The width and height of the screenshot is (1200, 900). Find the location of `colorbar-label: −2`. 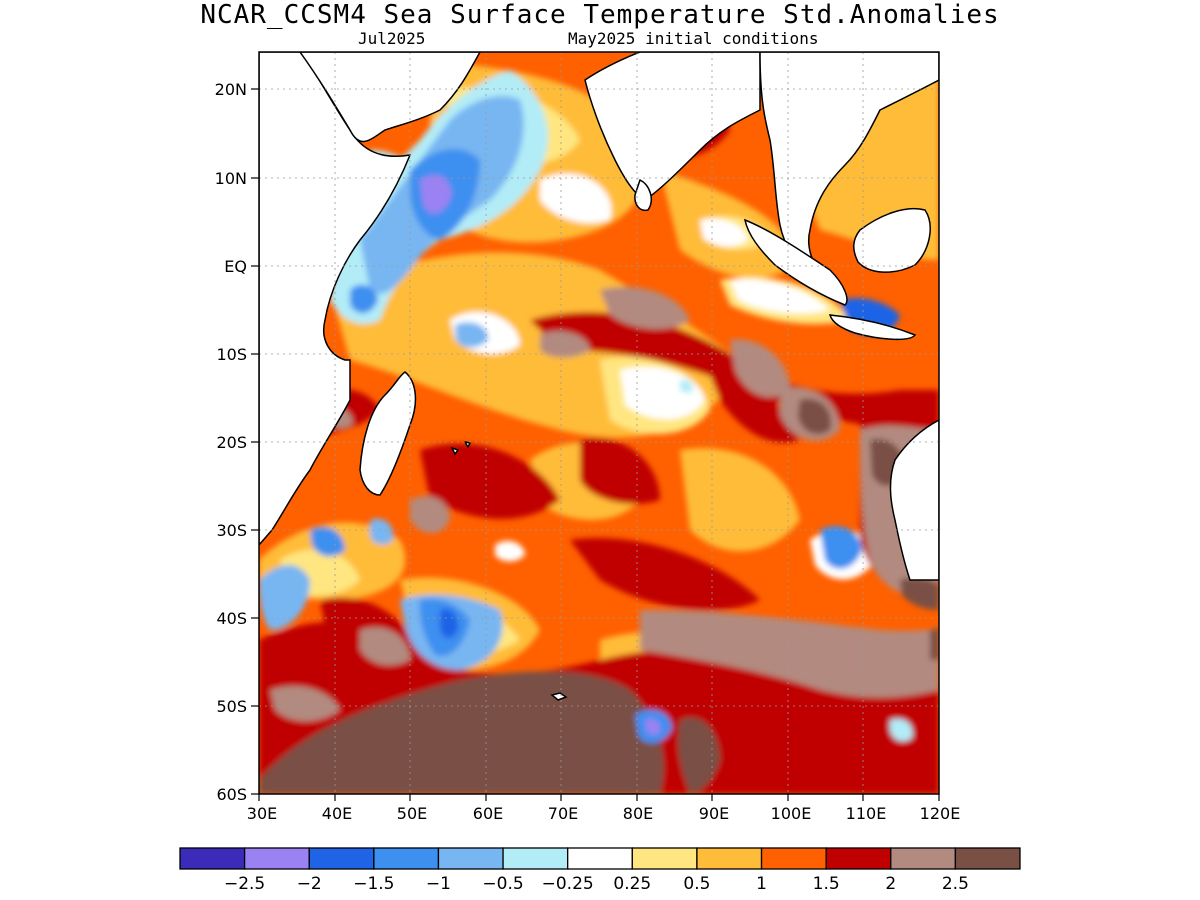

colorbar-label: −2 is located at coordinates (309, 884).